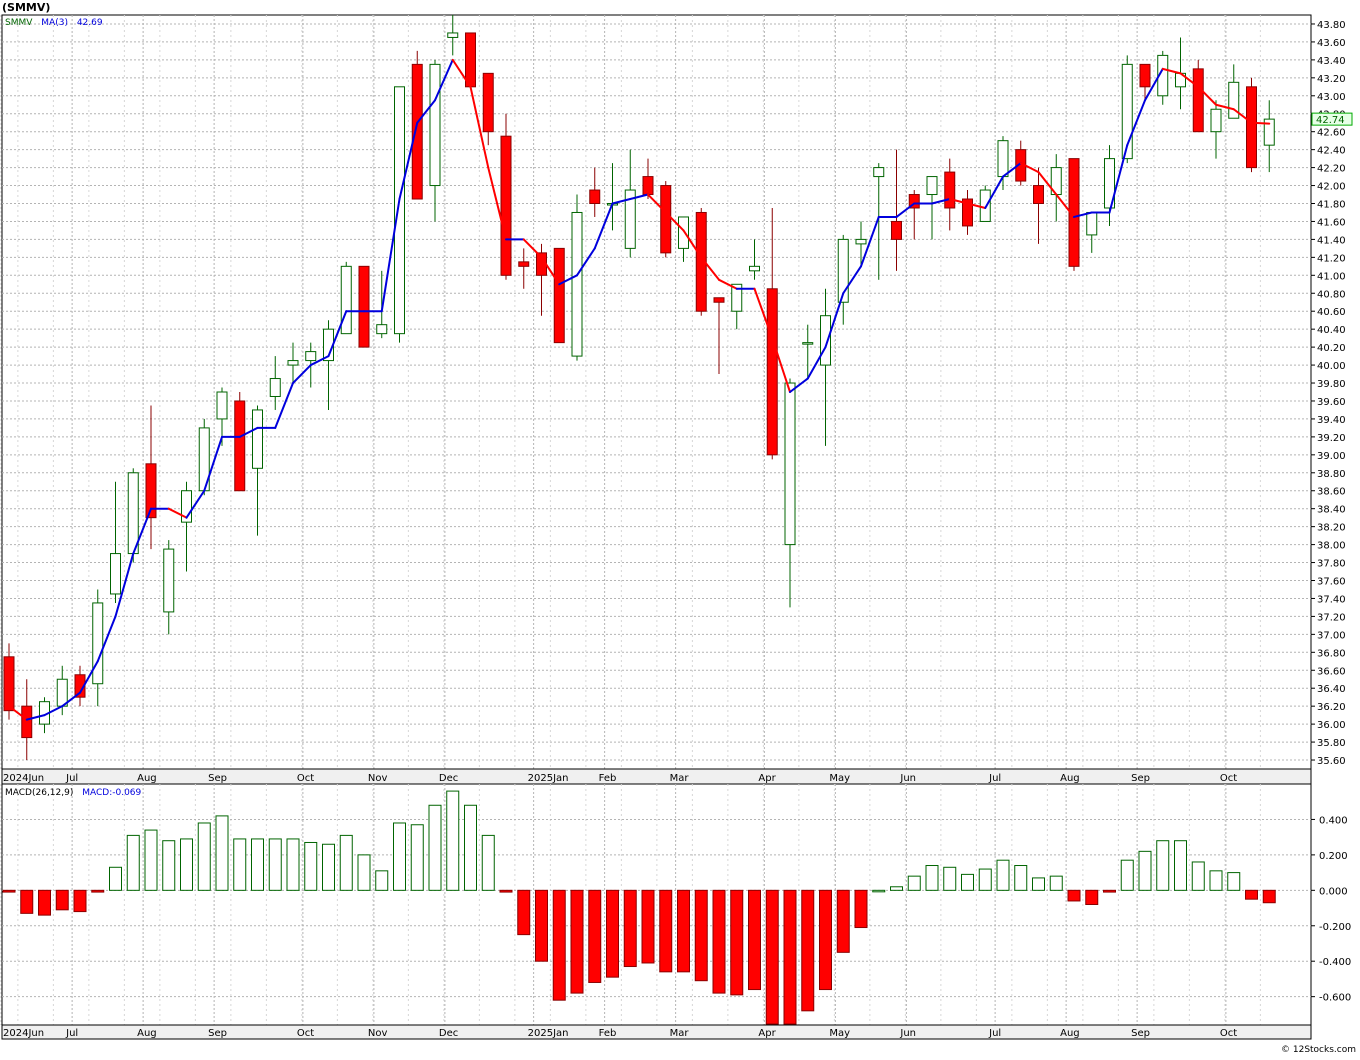  What do you see at coordinates (19, 23) in the screenshot?
I see `legend-symbol: SMMV` at bounding box center [19, 23].